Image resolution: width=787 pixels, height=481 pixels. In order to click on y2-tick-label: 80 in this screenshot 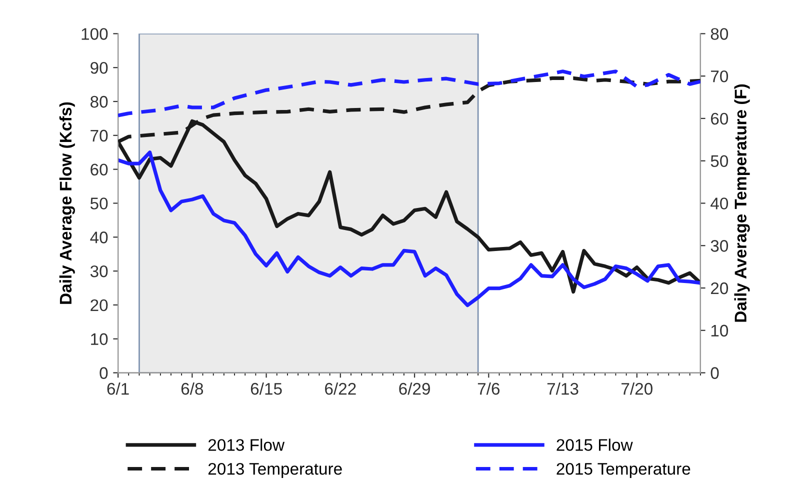, I will do `click(719, 34)`.